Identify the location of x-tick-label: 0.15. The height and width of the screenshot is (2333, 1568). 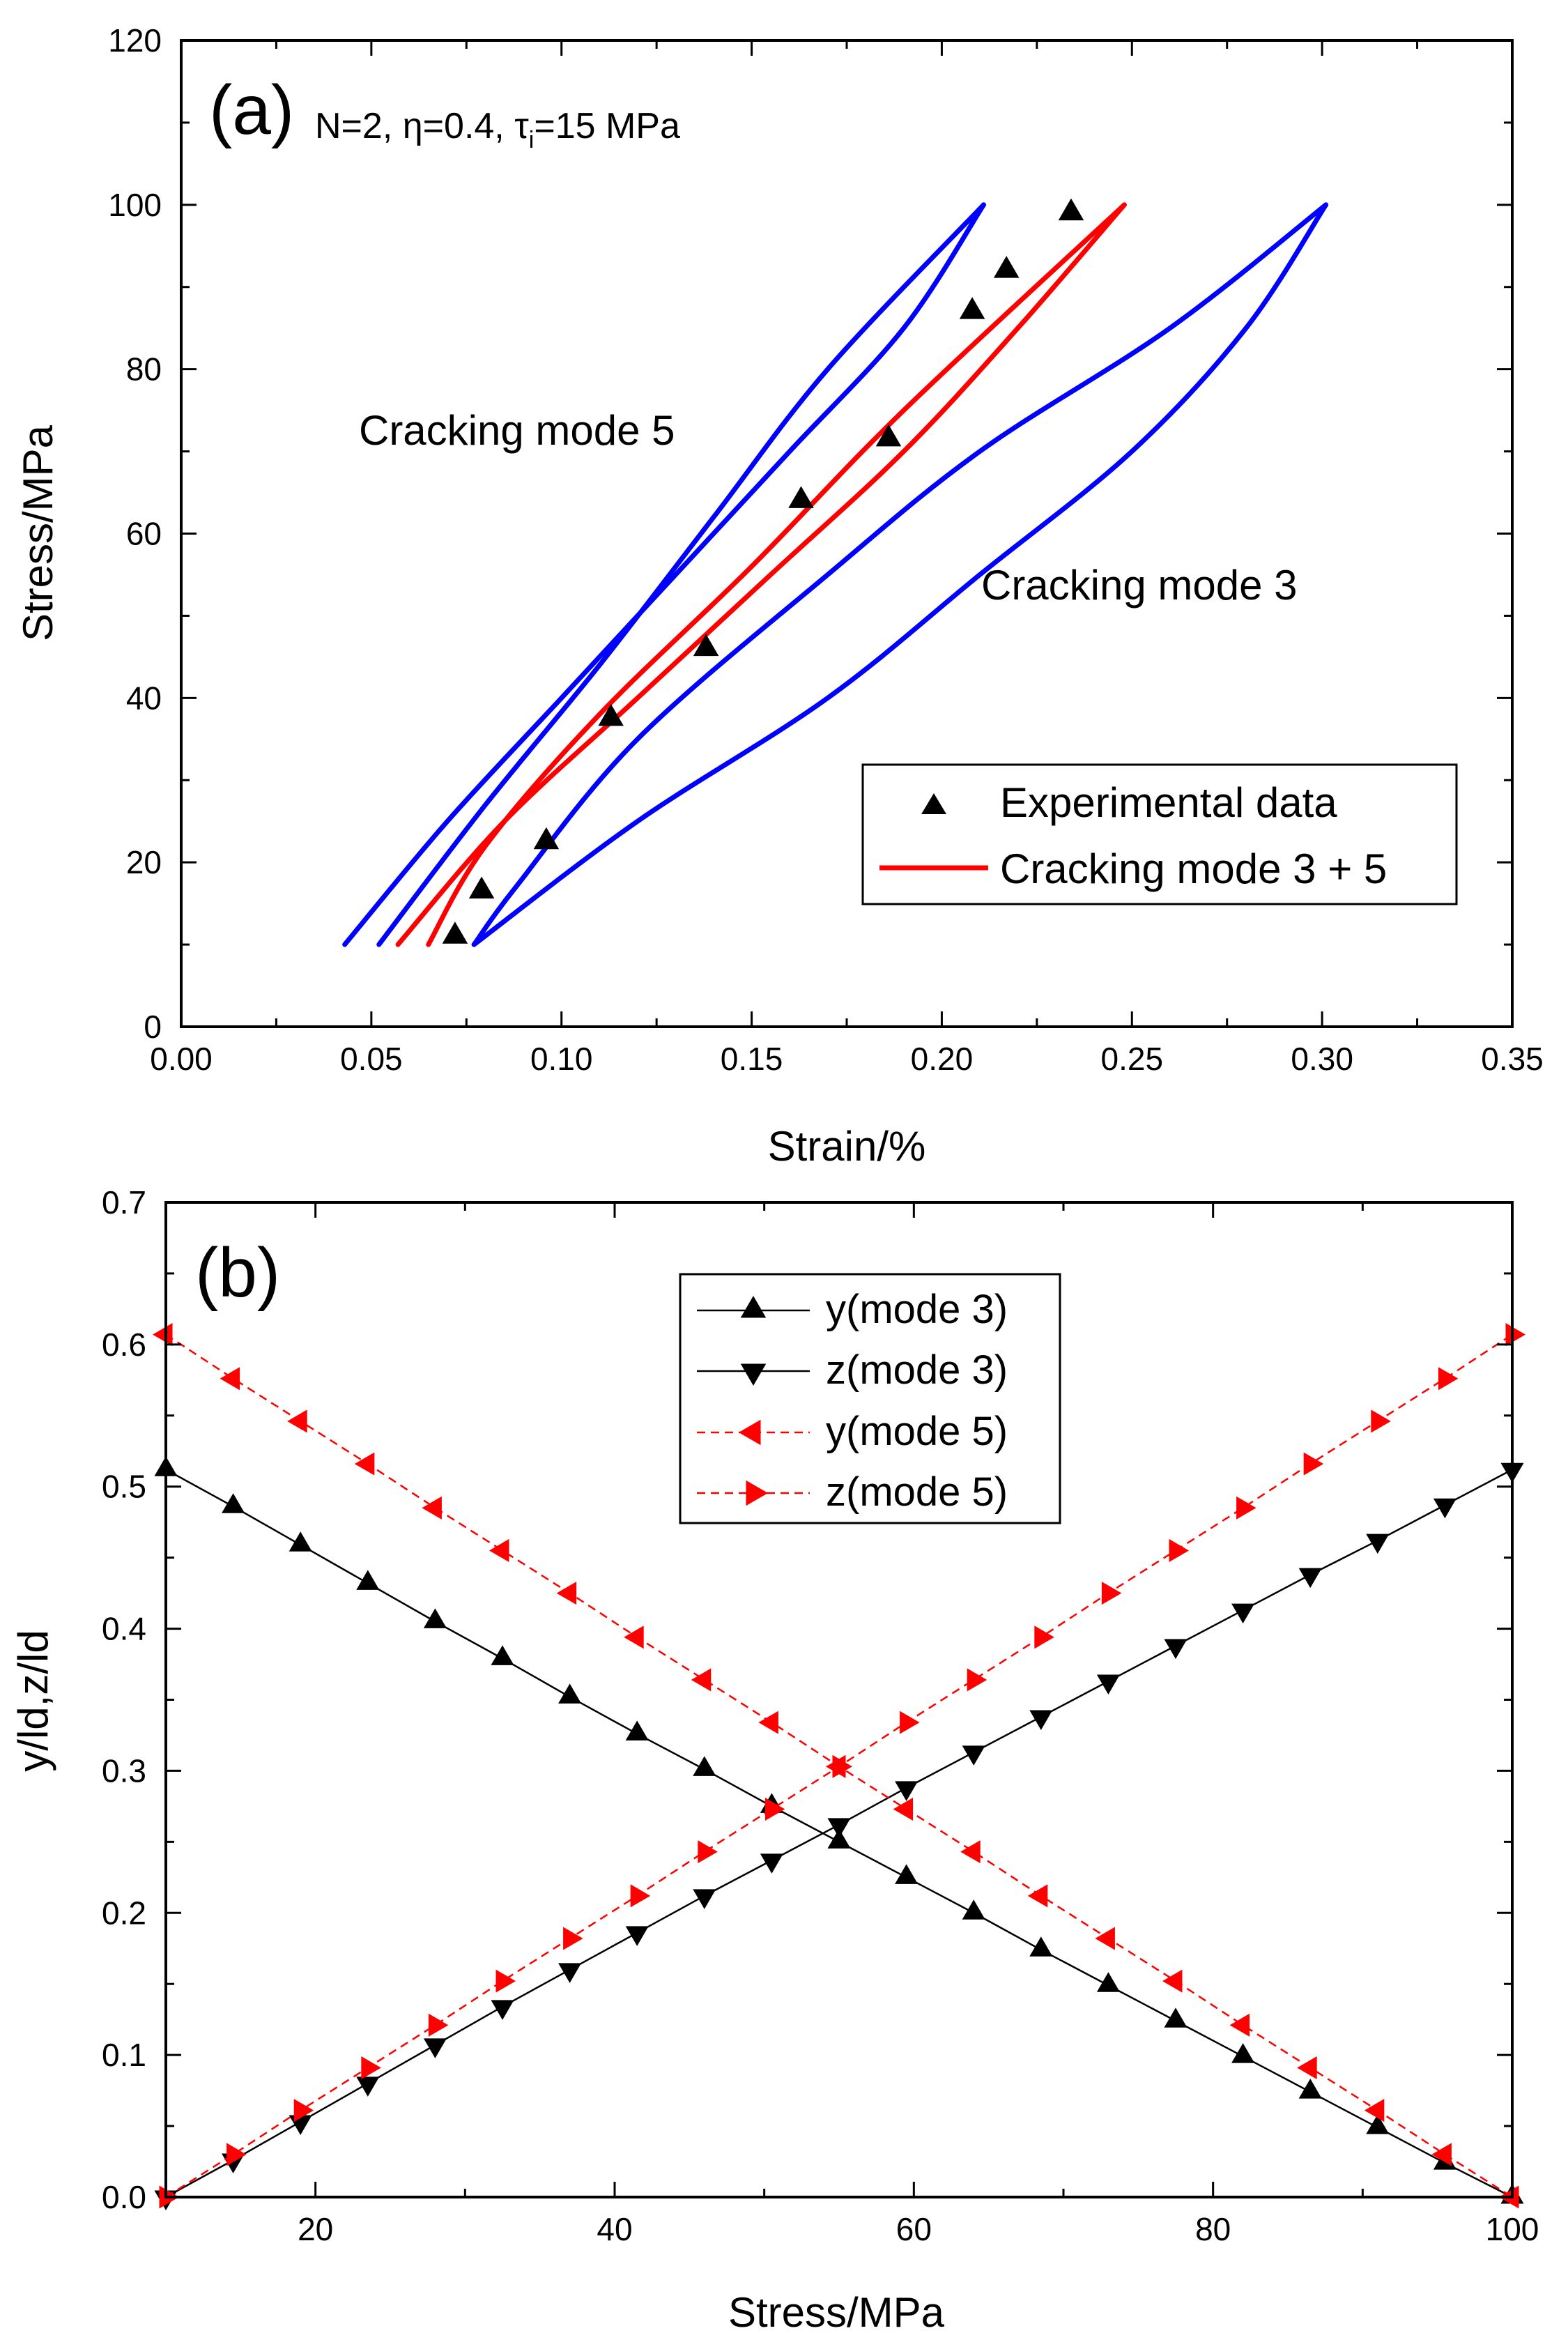
(752, 1059).